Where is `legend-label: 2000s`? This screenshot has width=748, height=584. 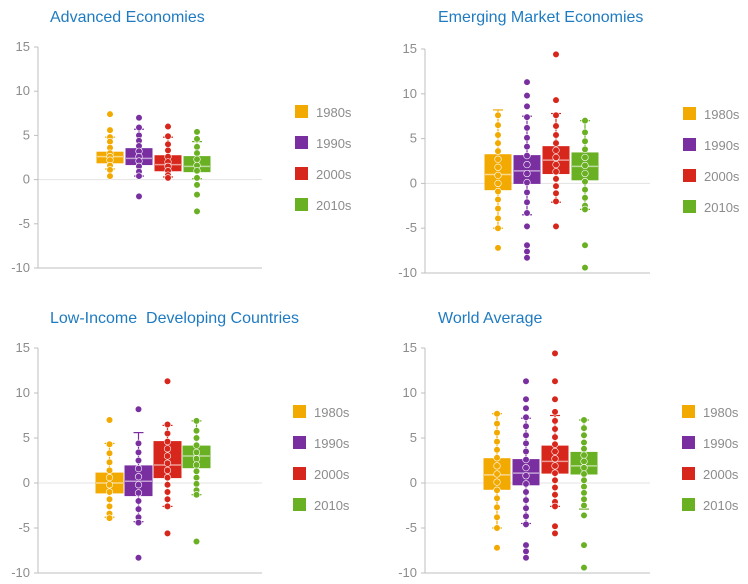 legend-label: 2000s is located at coordinates (722, 176).